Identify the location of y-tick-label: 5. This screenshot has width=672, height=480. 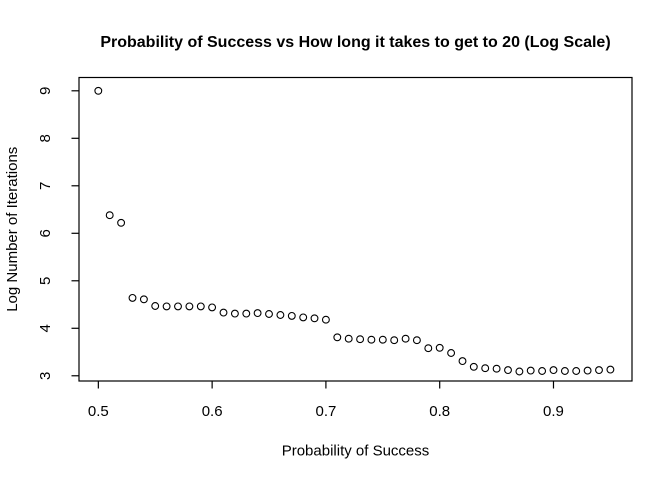
(45, 281).